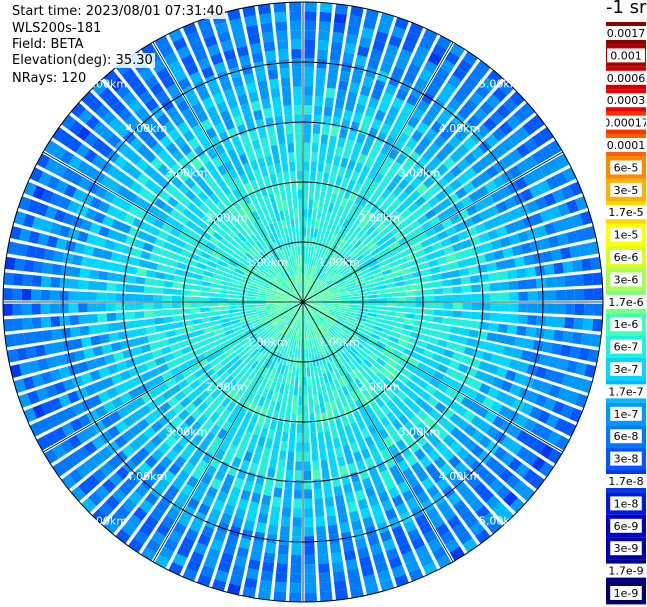  What do you see at coordinates (49, 78) in the screenshot?
I see `nrays-label: NRays: 120` at bounding box center [49, 78].